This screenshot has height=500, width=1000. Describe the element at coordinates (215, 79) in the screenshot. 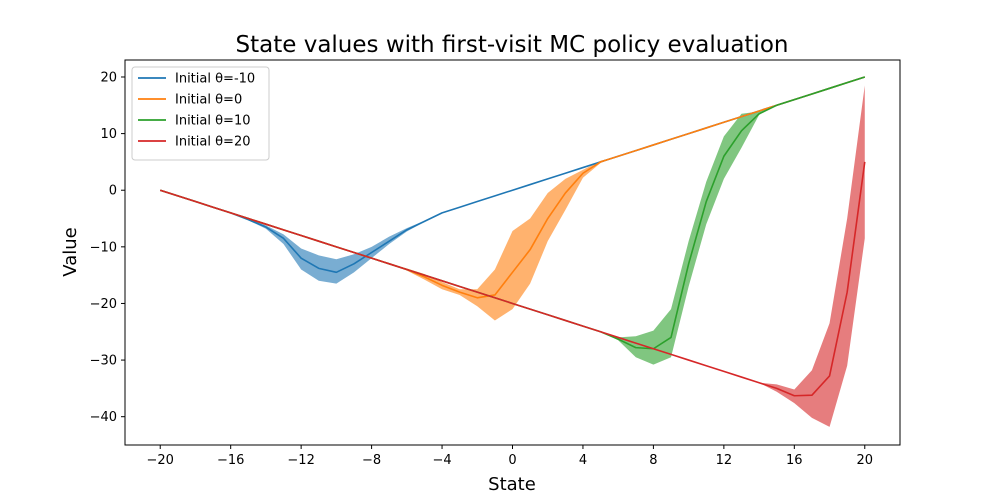

I see `legend-label-initial-theta-10: Initial θ=-10` at that location.